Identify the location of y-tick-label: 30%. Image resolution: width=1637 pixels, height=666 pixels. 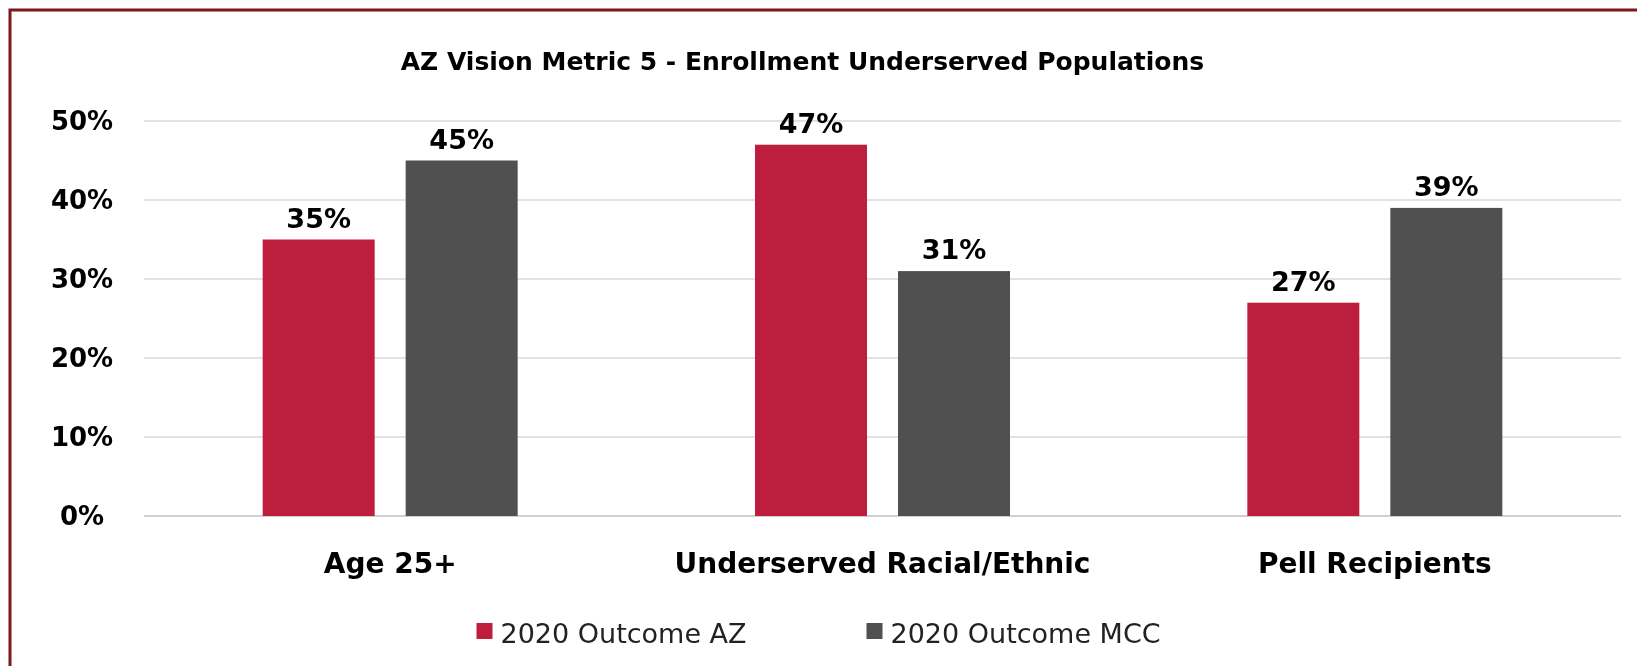
(82, 279).